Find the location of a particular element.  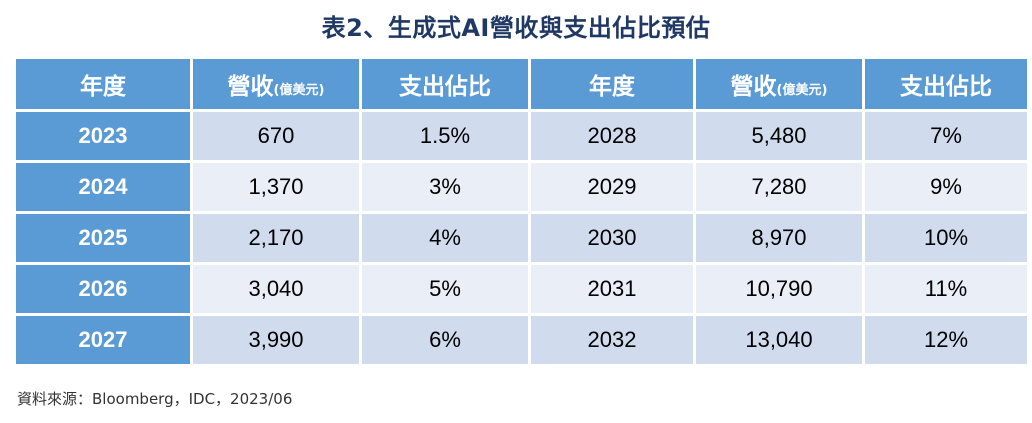

header-revenue-left: 營收(億美元) is located at coordinates (276, 84).